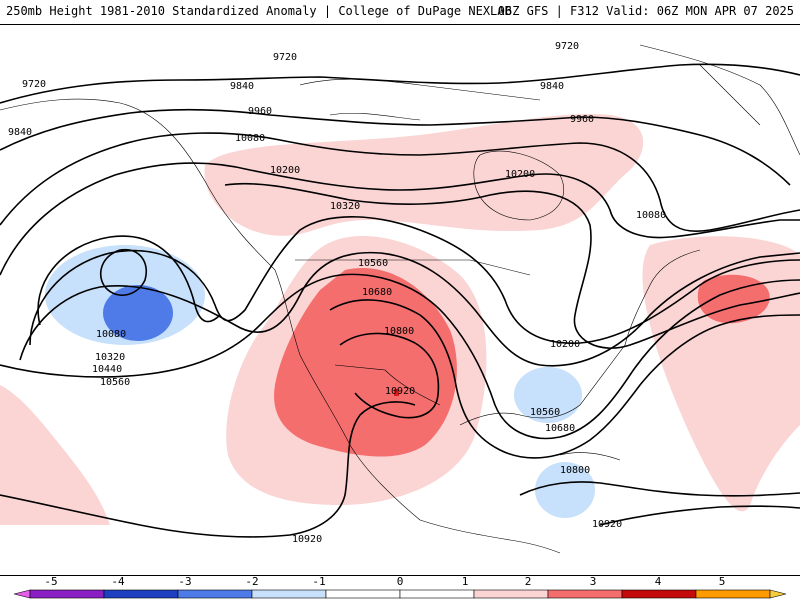 This screenshot has height=604, width=800. I want to click on colorbar-swatch-min, so click(22, 594).